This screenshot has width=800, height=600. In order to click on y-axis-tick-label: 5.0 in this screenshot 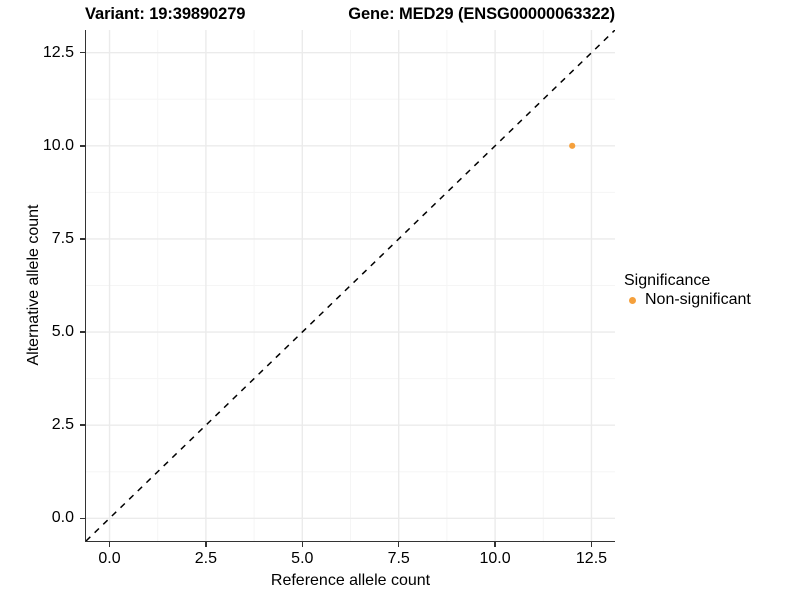, I will do `click(62, 332)`.